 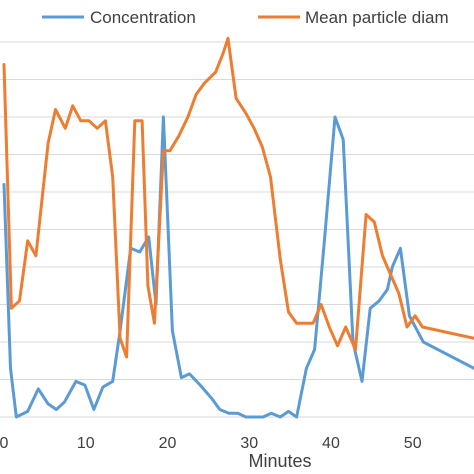 I want to click on x-tick-label: 50, so click(x=413, y=443).